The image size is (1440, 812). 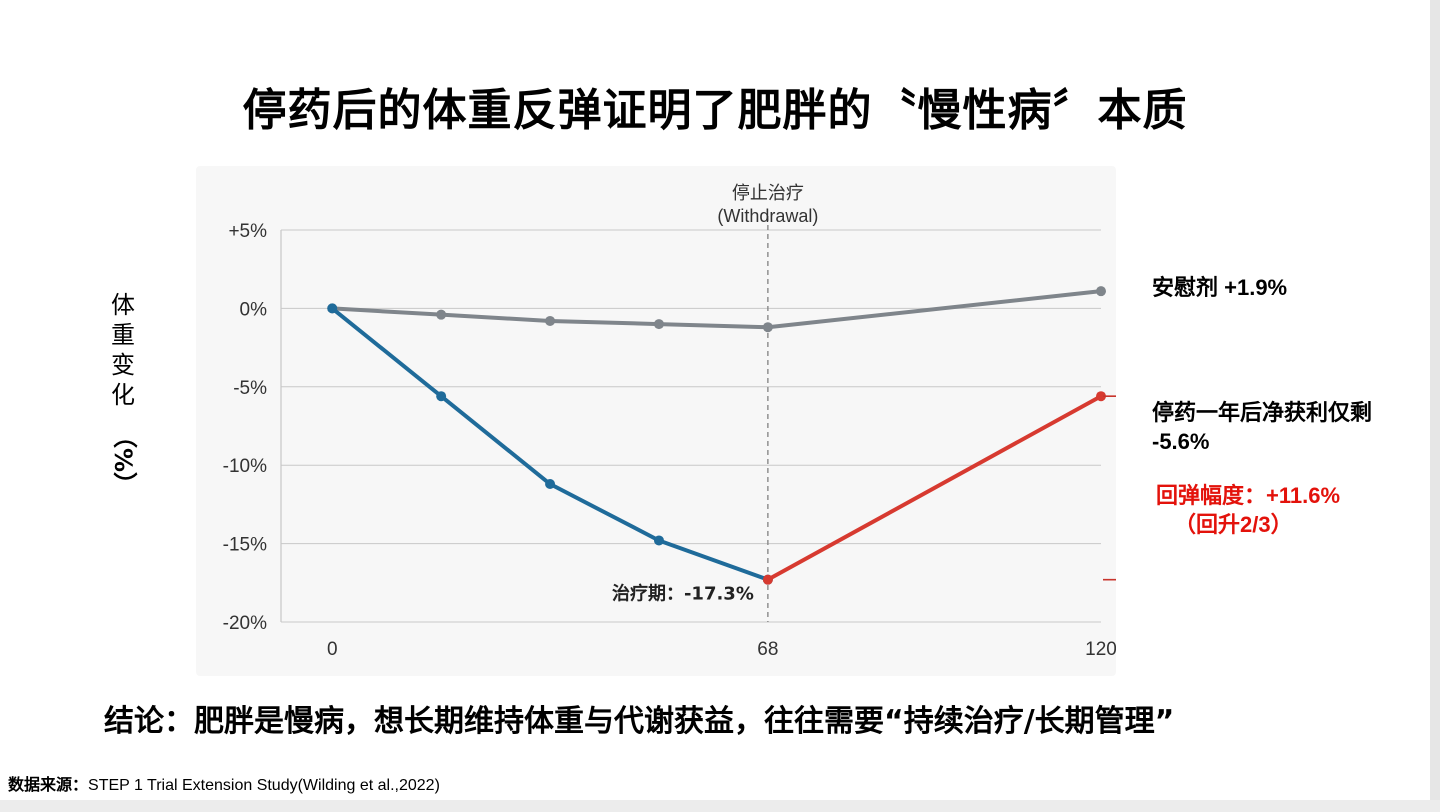 I want to click on page-title: 停药后的体重反弹证明了肥胖的〝慢性病〞本质, so click(x=715, y=110).